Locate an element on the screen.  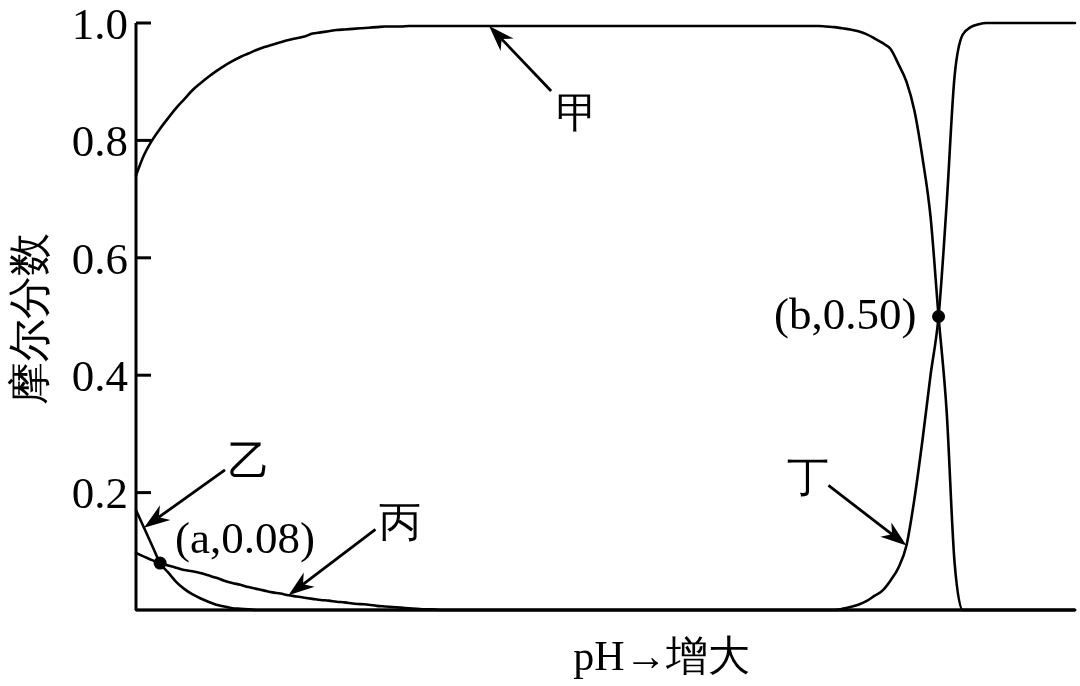
y-axis-title: 摩尔分数 is located at coordinates (29, 318).